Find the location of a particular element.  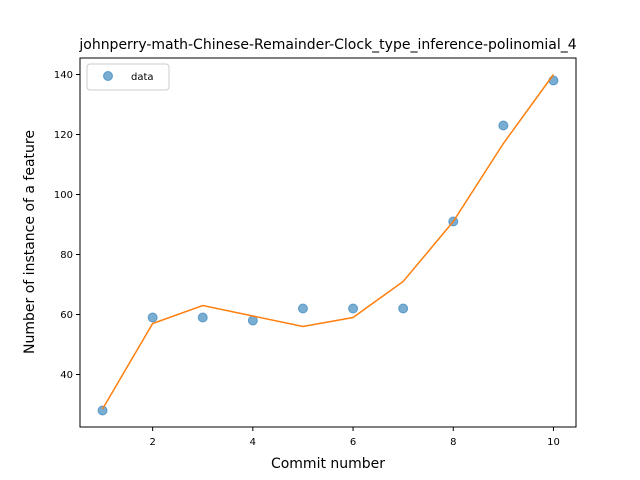

y-tick-label: 140 is located at coordinates (63, 75).